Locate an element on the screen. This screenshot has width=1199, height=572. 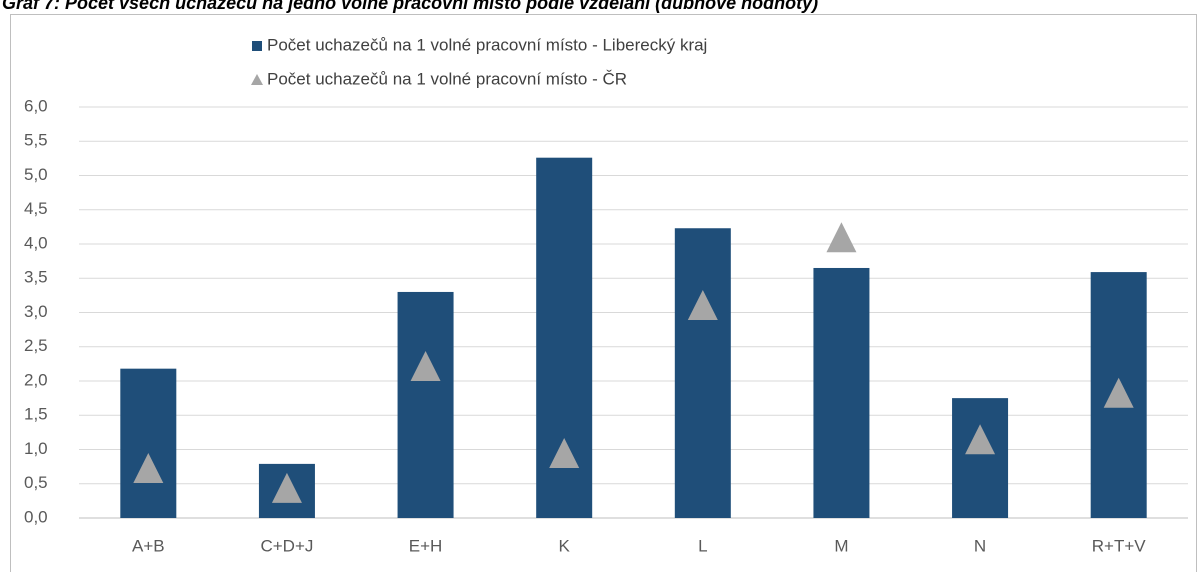
y-tick-label: 6,0 is located at coordinates (36, 105).